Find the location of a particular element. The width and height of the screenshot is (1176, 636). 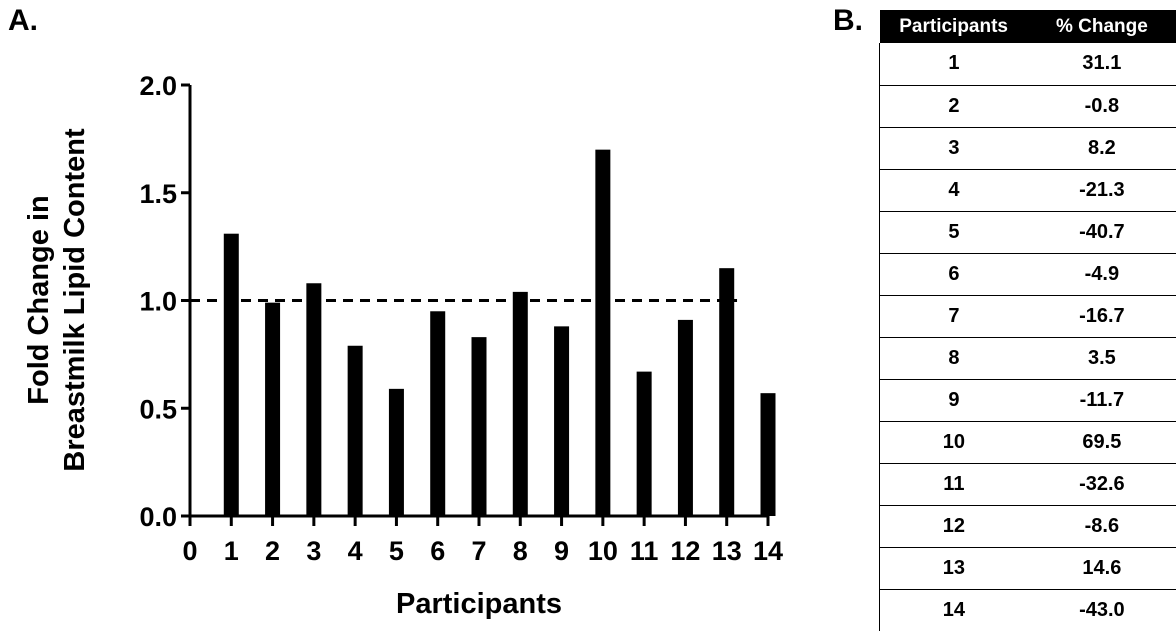

x-tick-label: 1 is located at coordinates (231, 551).